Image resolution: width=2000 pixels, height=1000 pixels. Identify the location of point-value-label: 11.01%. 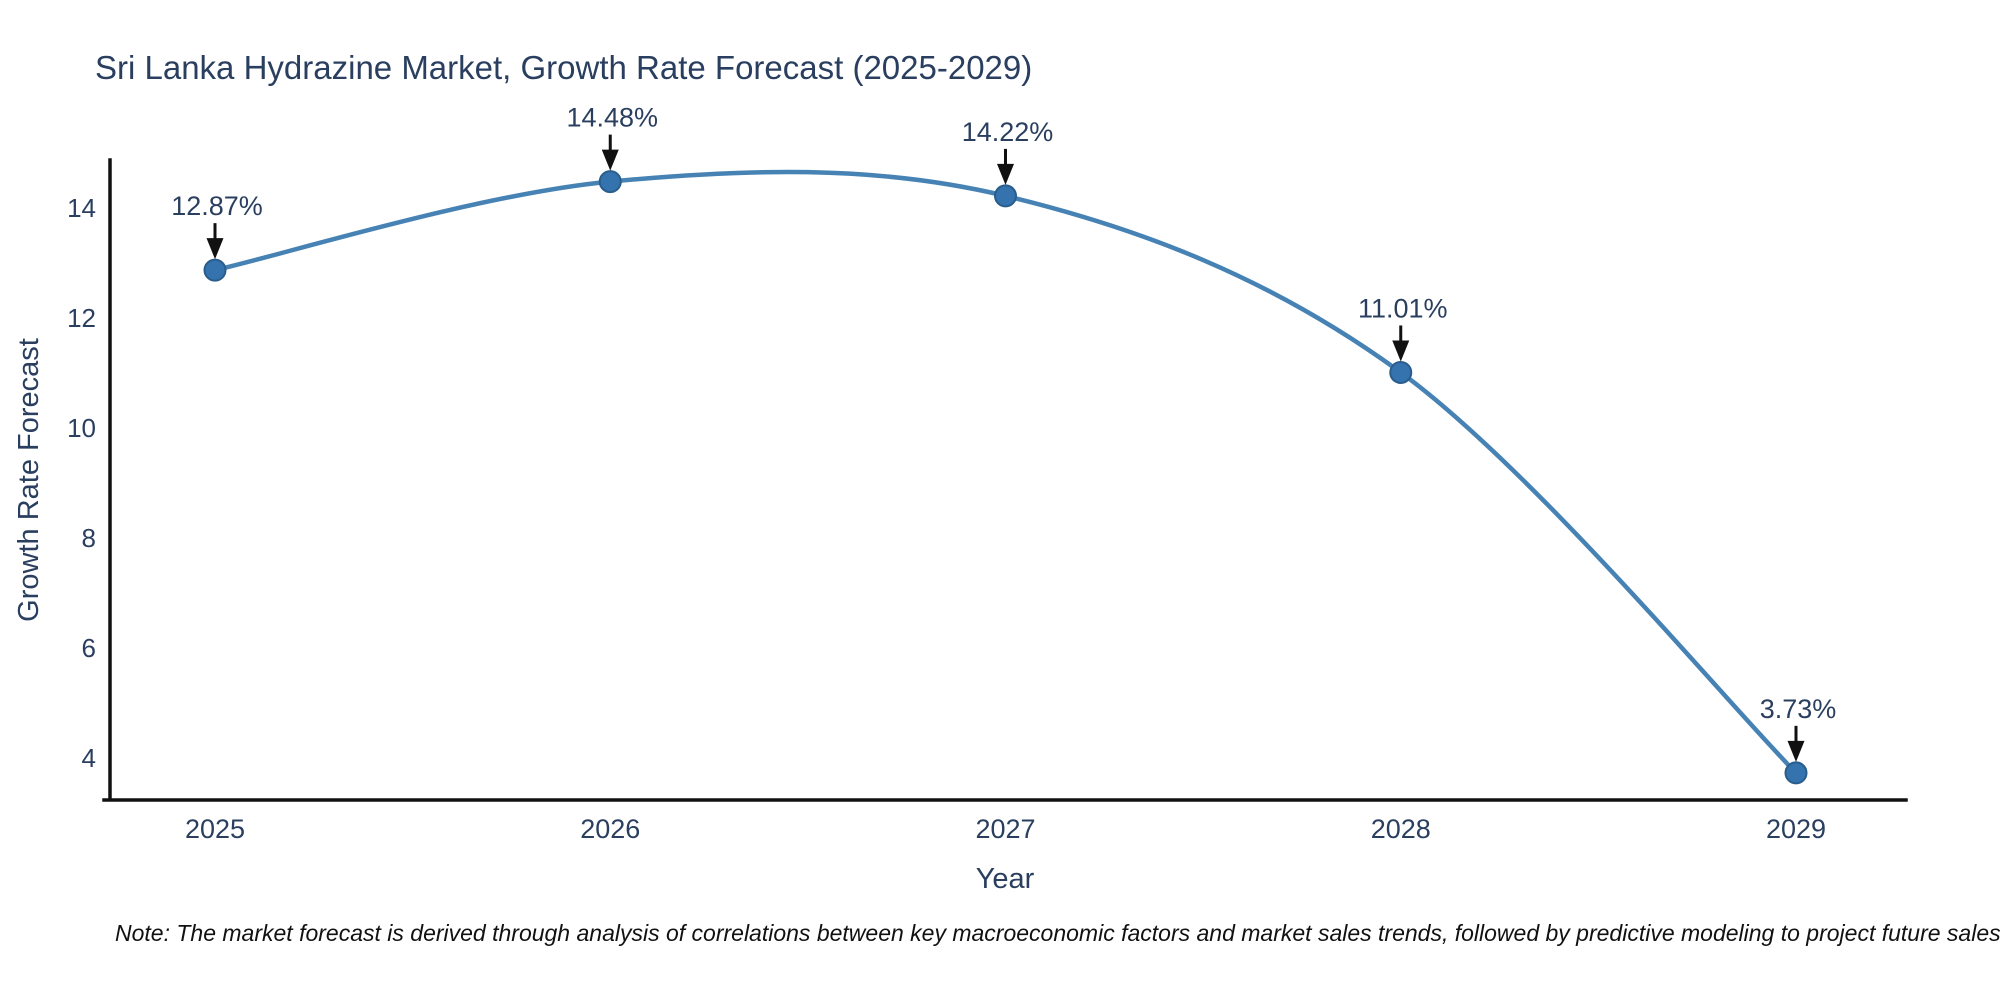
(1403, 308).